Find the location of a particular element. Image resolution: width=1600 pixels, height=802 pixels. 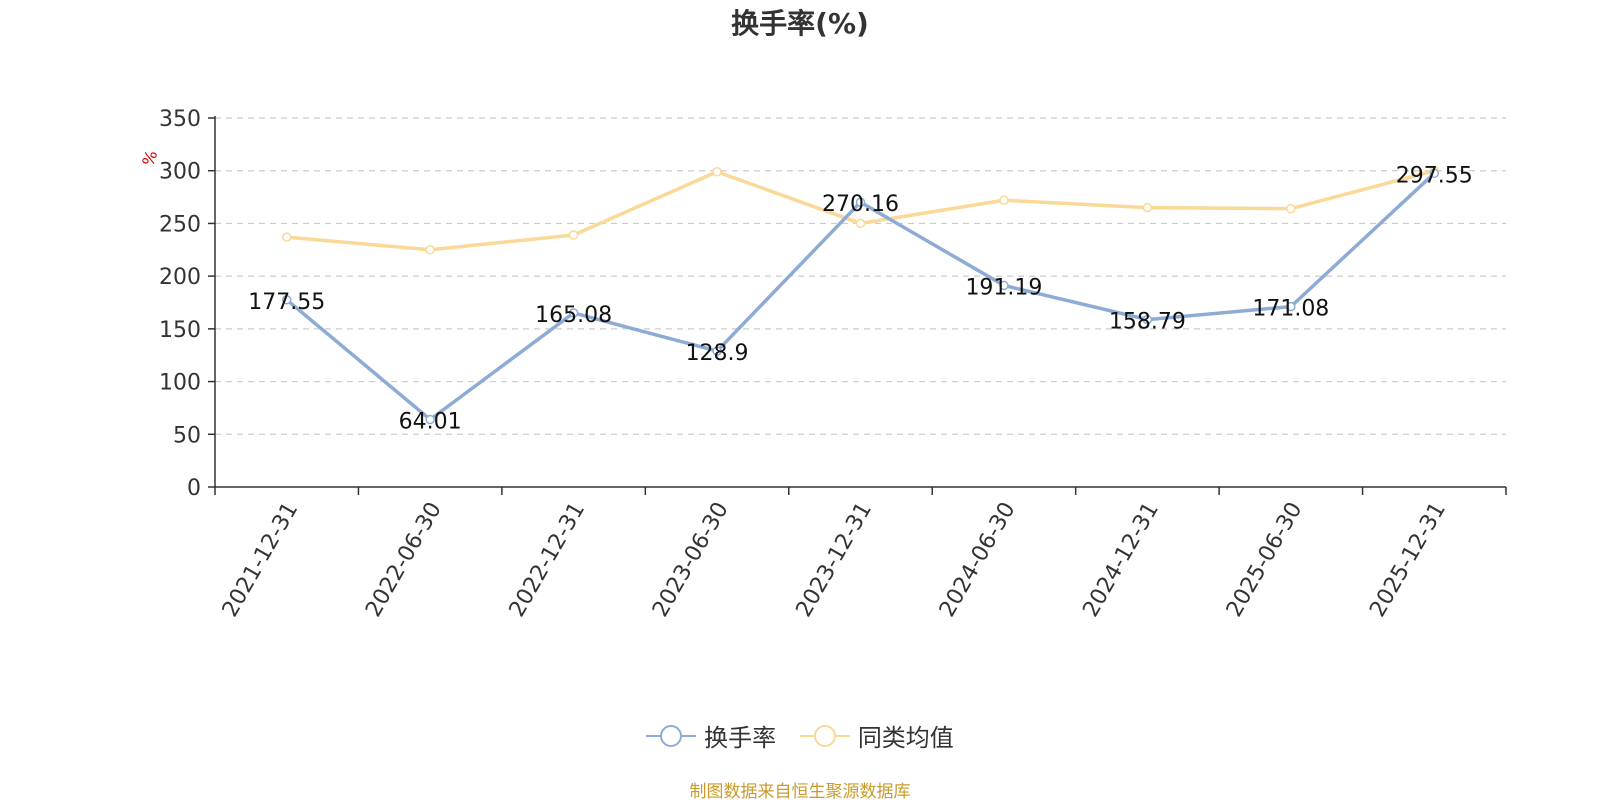

data-label: 191.19 is located at coordinates (1003, 287).